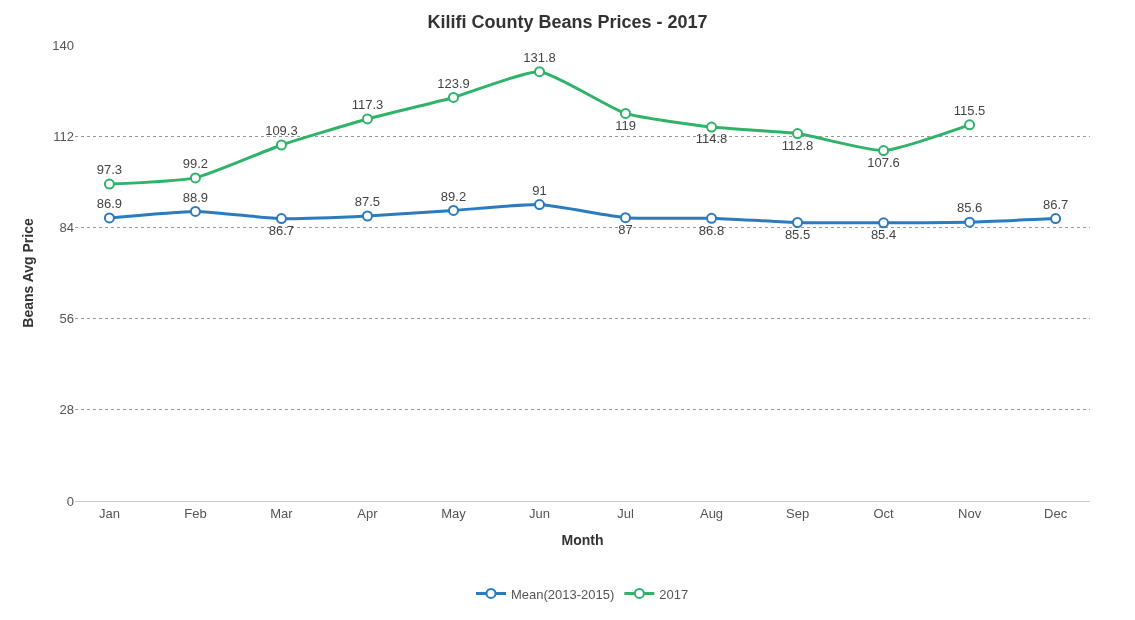  What do you see at coordinates (883, 235) in the screenshot?
I see `data-label: 85.4` at bounding box center [883, 235].